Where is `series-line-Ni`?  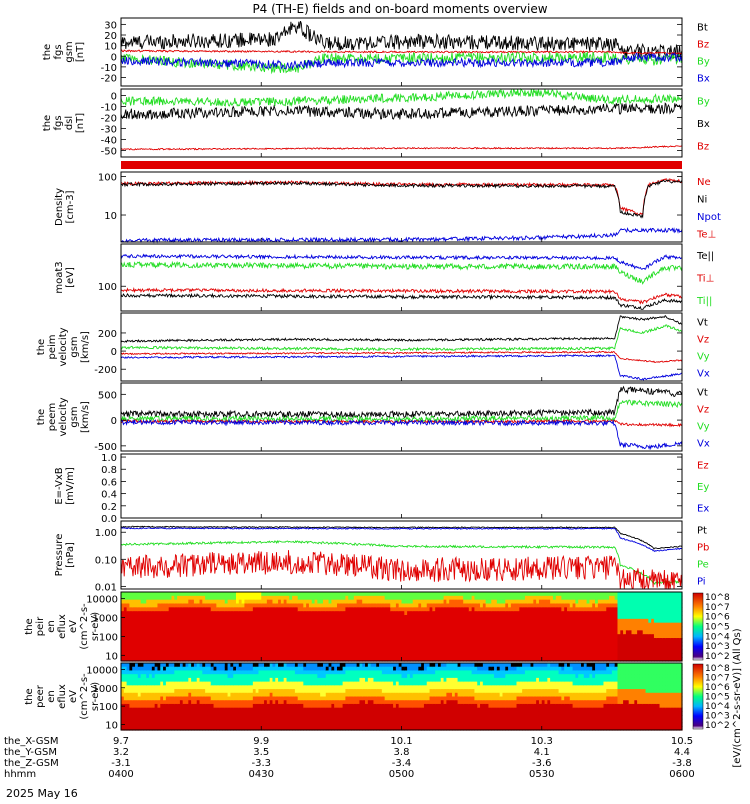
series-line-Ni is located at coordinates (401, 198).